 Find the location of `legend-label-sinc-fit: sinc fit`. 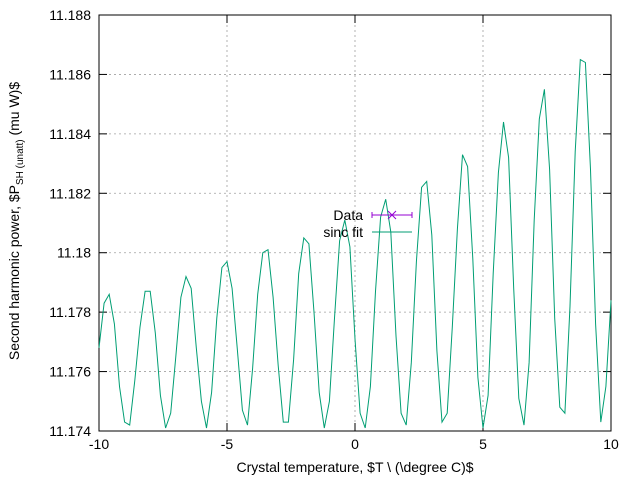

legend-label-sinc-fit: sinc fit is located at coordinates (343, 232).